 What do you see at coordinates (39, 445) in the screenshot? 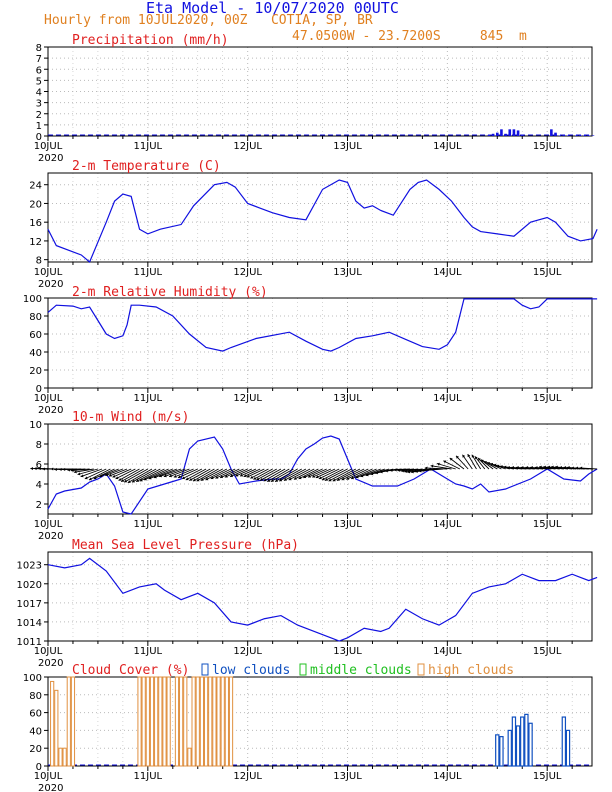
I see `y-tick-label: 8` at bounding box center [39, 445].